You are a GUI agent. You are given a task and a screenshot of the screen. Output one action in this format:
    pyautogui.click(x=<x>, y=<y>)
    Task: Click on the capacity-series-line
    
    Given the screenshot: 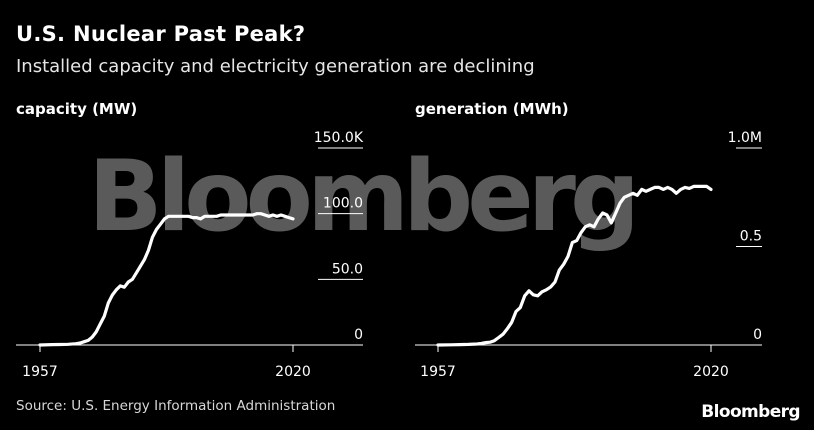 What is the action you would take?
    pyautogui.click(x=166, y=279)
    